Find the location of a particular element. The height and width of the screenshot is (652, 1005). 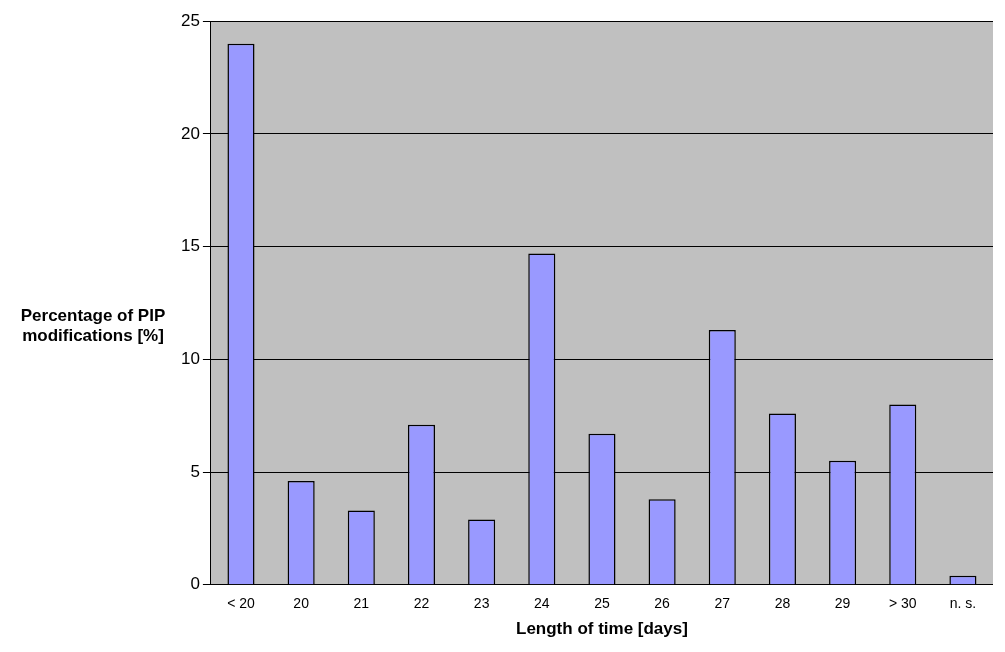

x-tick-label: 22 is located at coordinates (421, 603).